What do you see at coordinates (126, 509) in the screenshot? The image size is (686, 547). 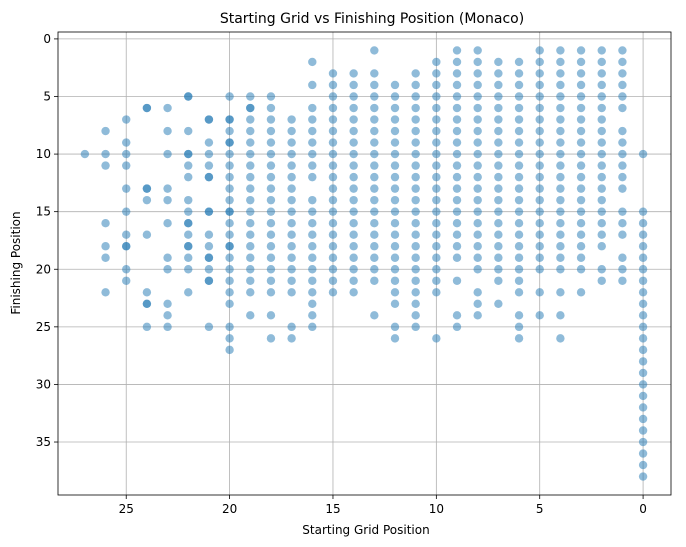 I see `x-tick-label: 25` at bounding box center [126, 509].